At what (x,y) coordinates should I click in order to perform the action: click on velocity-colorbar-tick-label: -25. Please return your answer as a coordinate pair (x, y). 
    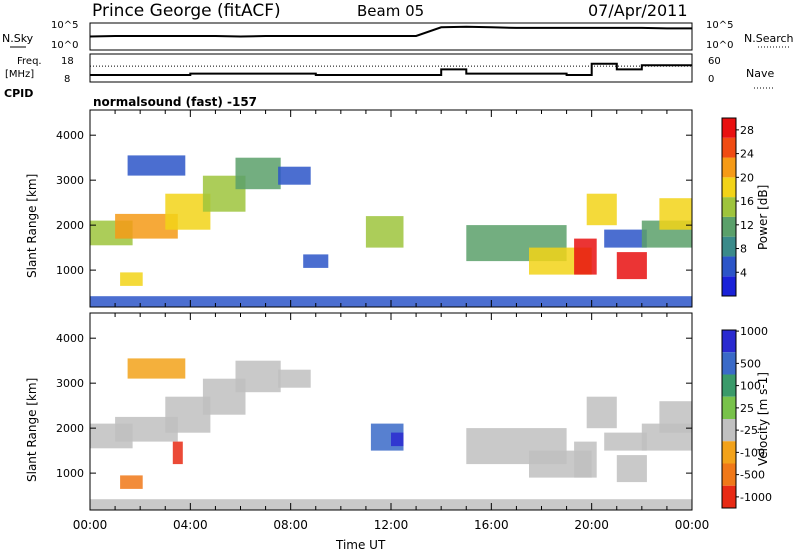
    Looking at the image, I should click on (749, 430).